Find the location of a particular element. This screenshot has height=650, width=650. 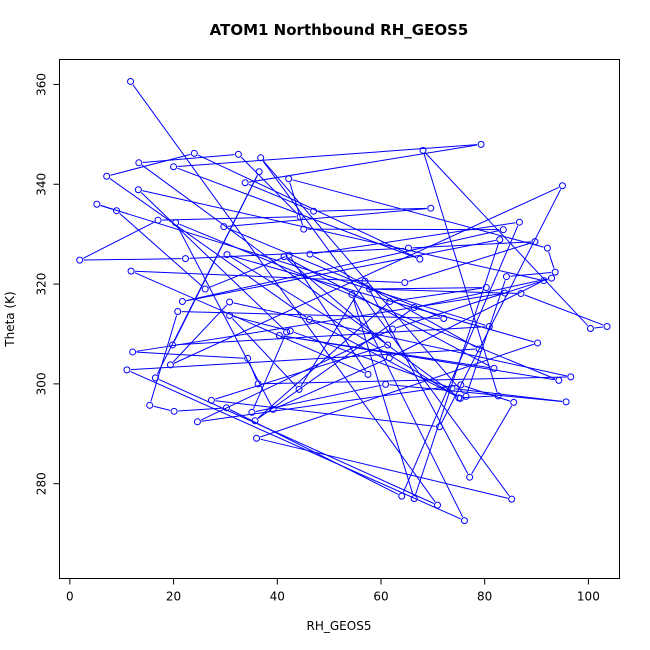

x-tick-label: 80 is located at coordinates (484, 597).